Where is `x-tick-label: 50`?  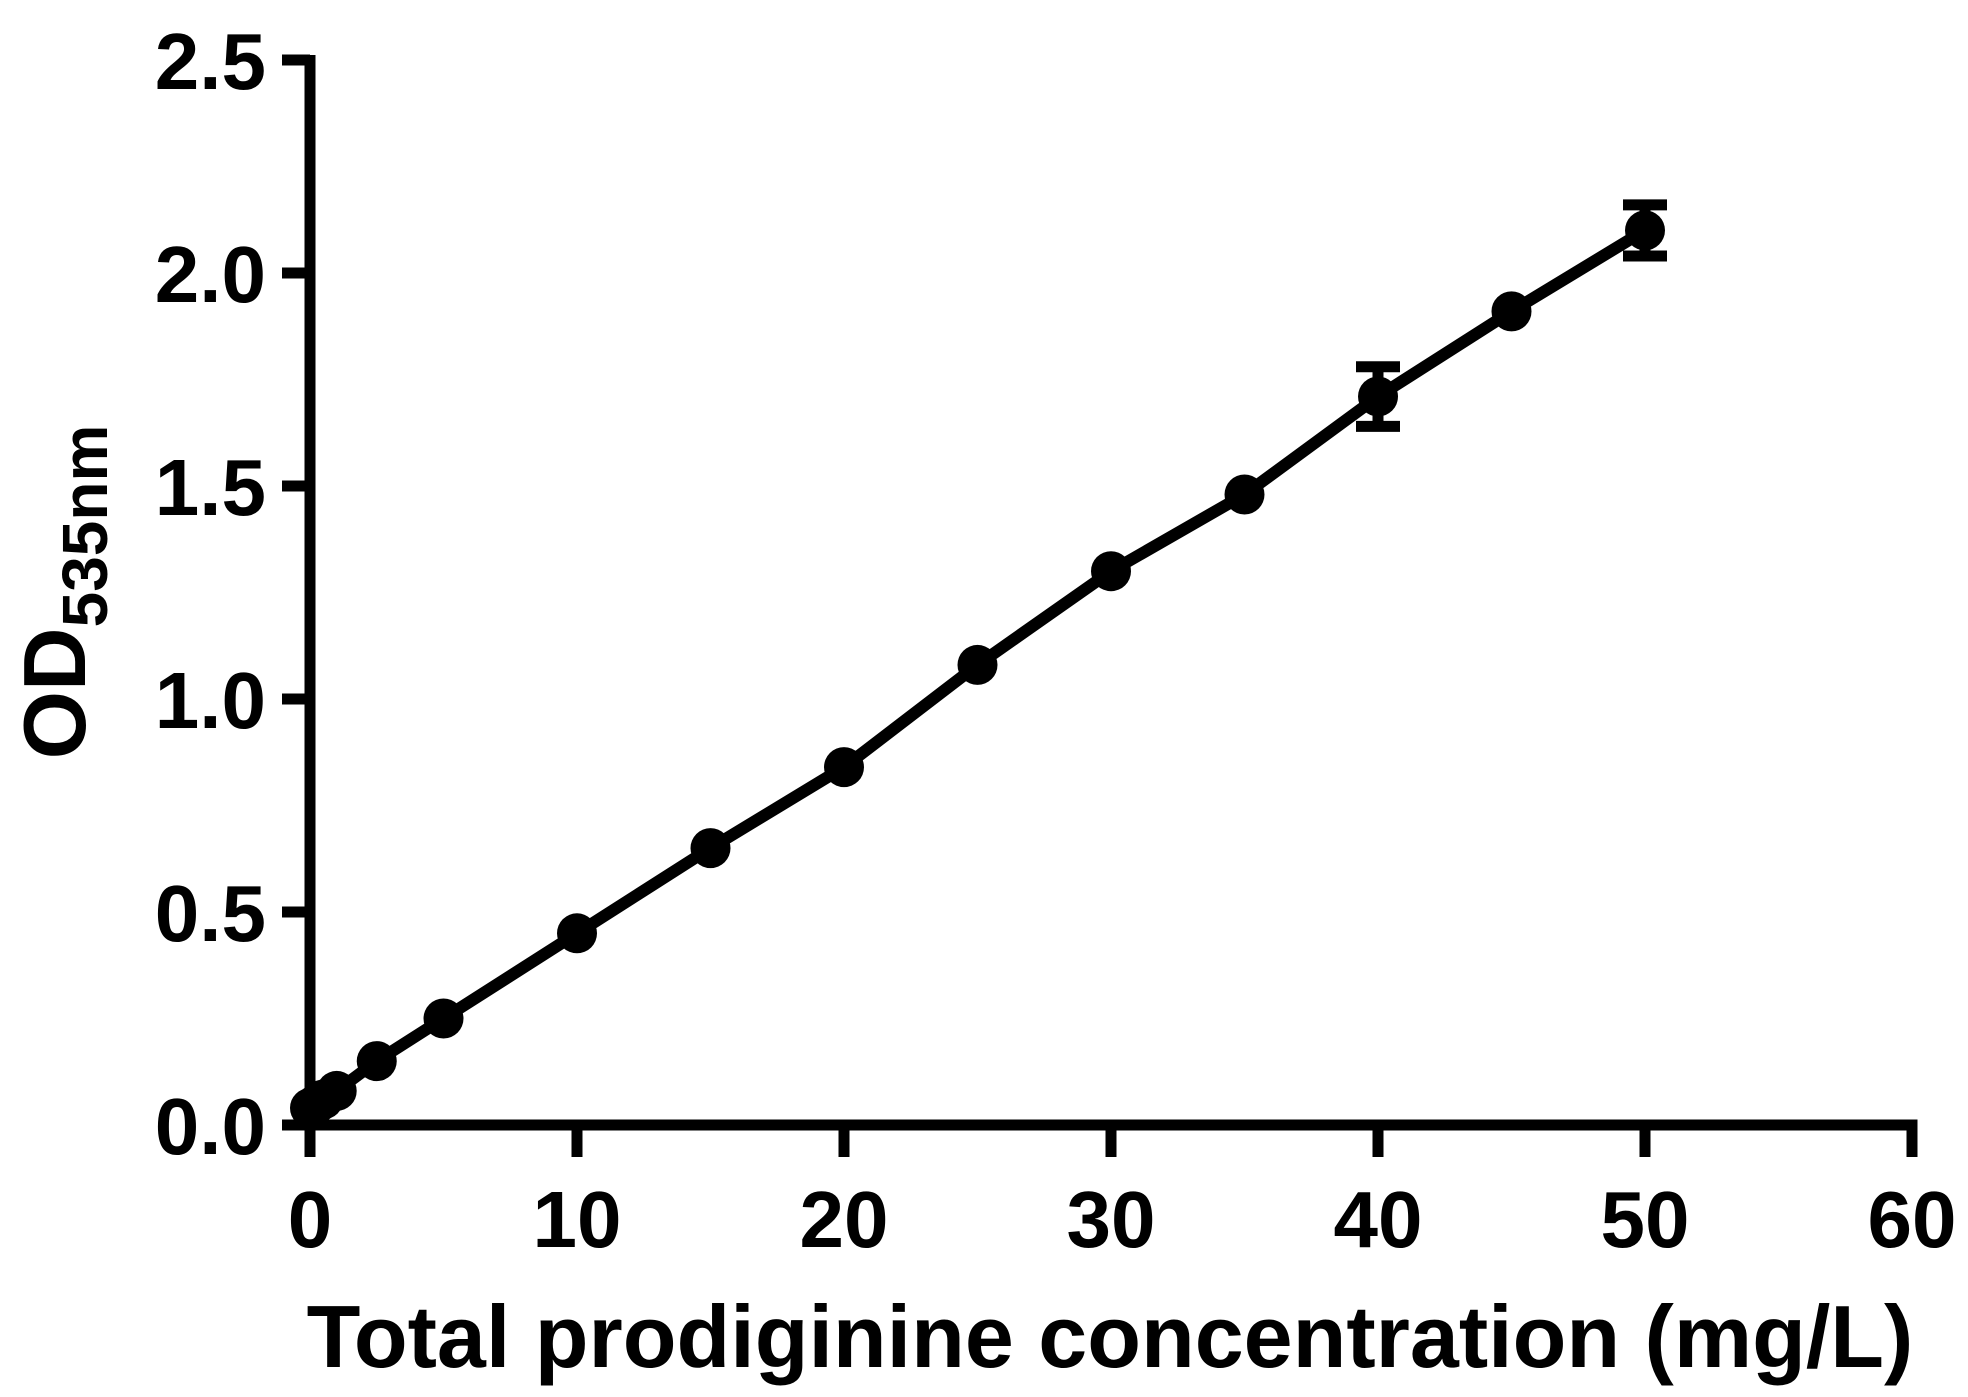
x-tick-label: 50 is located at coordinates (1645, 1219).